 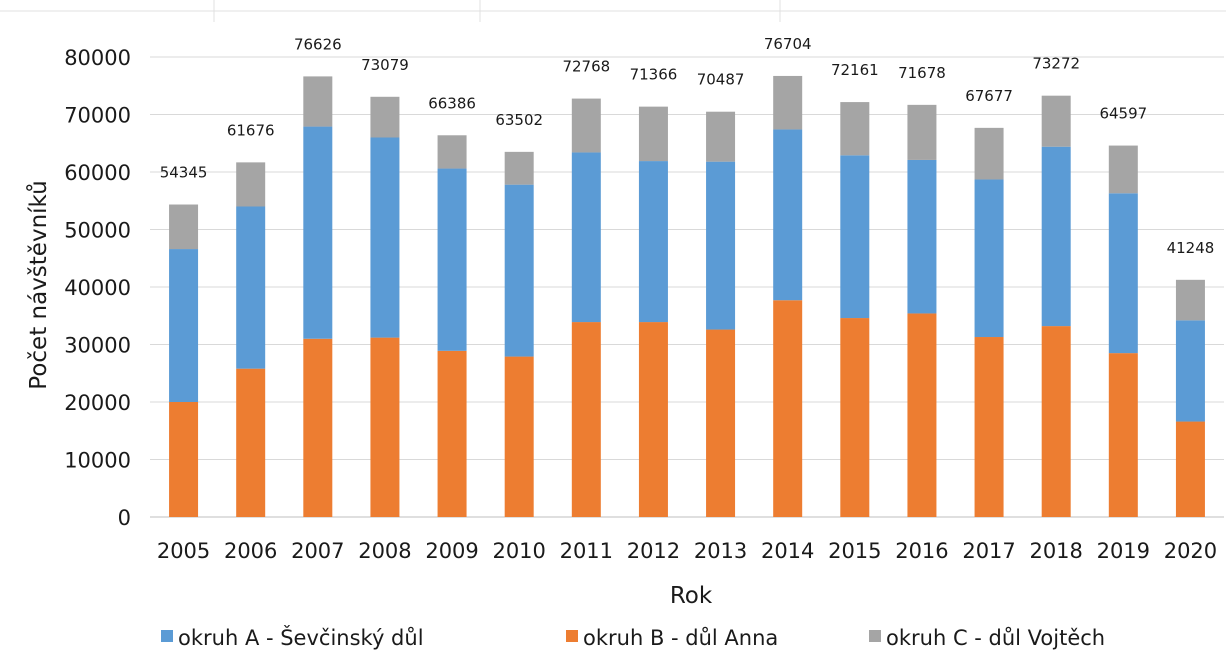 I want to click on bar-total-label: 73272, so click(x=1056, y=64).